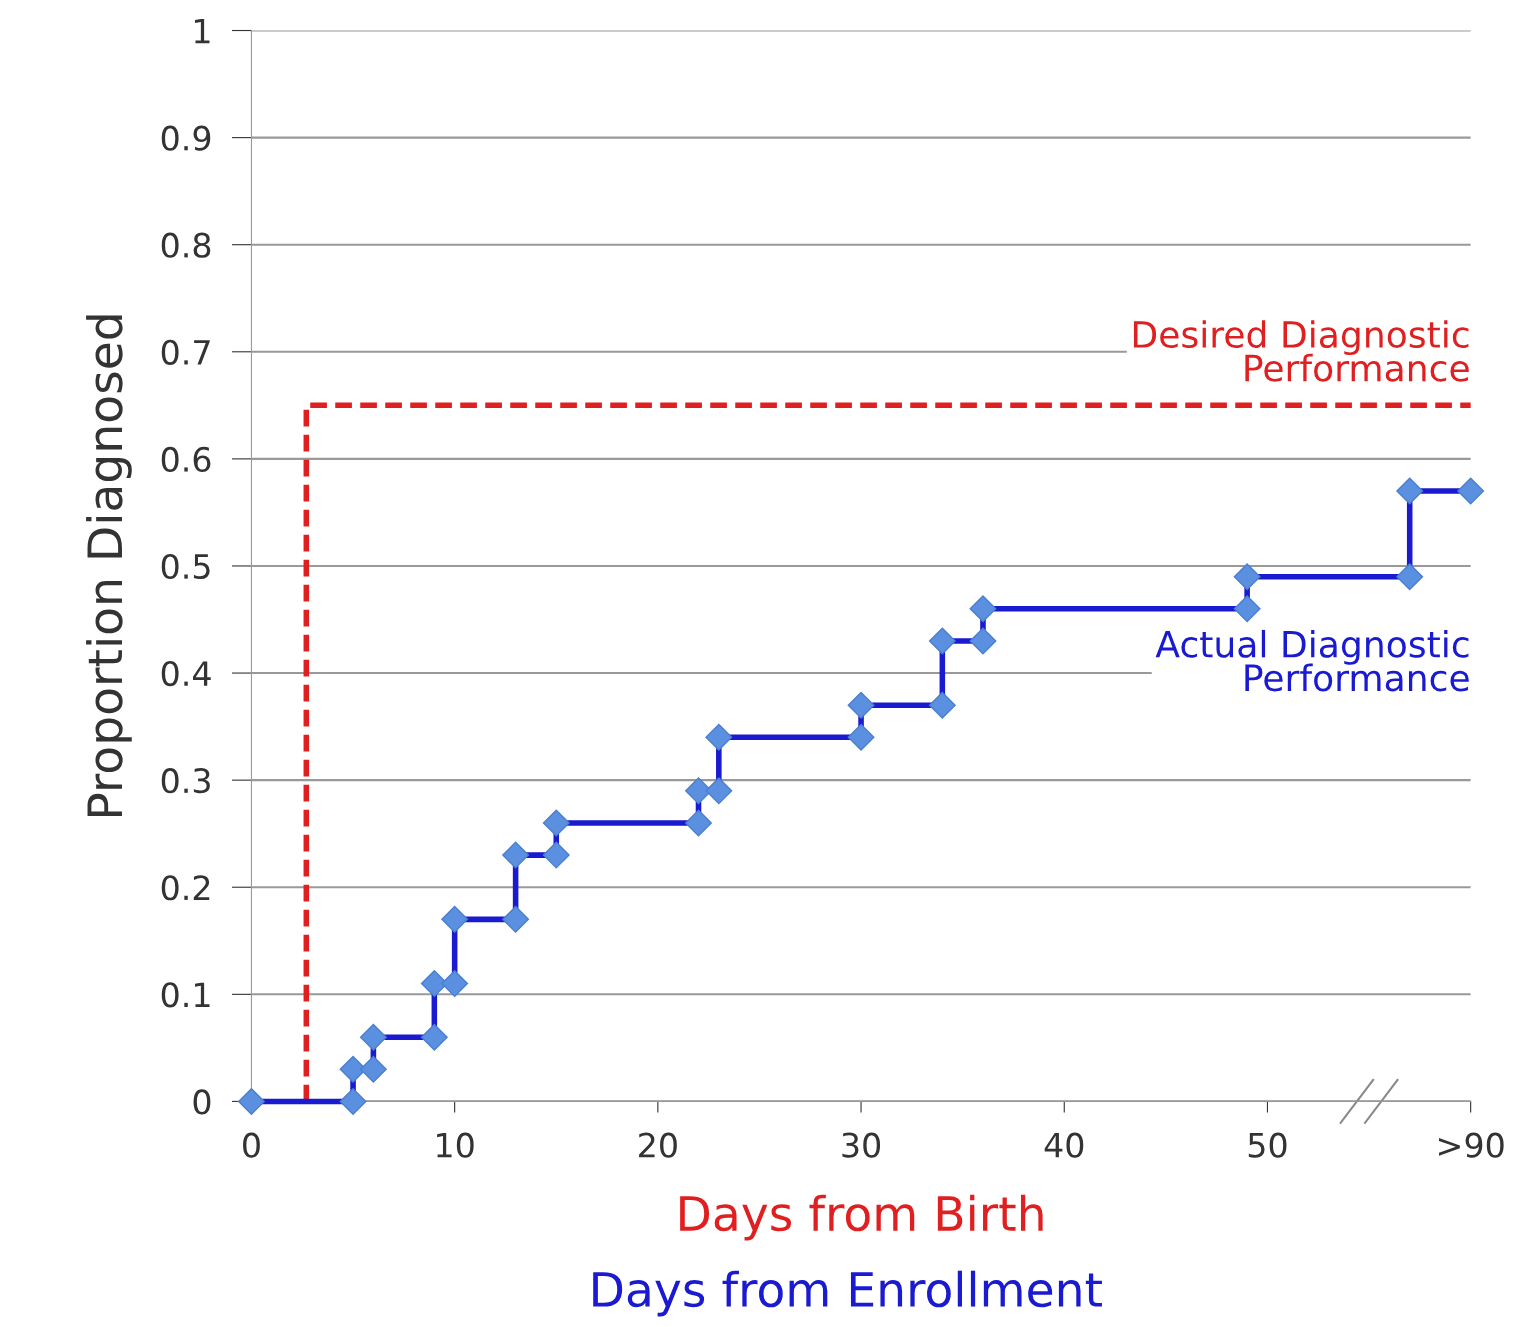  What do you see at coordinates (847, 1293) in the screenshot?
I see `text: Days from Enrollment` at bounding box center [847, 1293].